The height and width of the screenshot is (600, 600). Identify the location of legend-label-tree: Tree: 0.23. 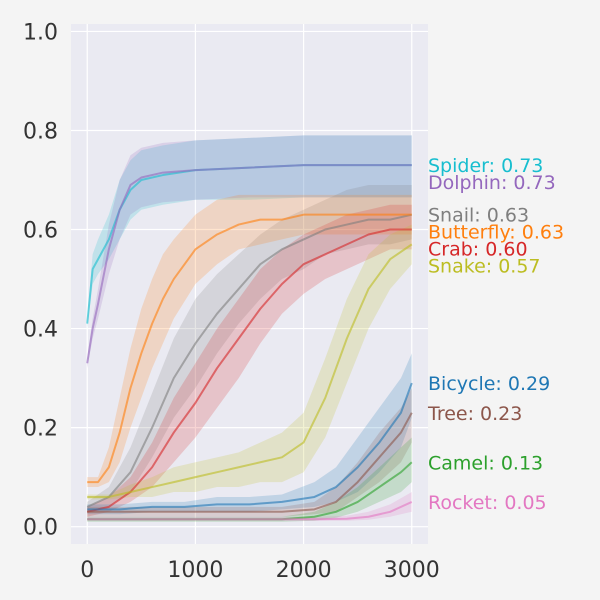
(474, 414).